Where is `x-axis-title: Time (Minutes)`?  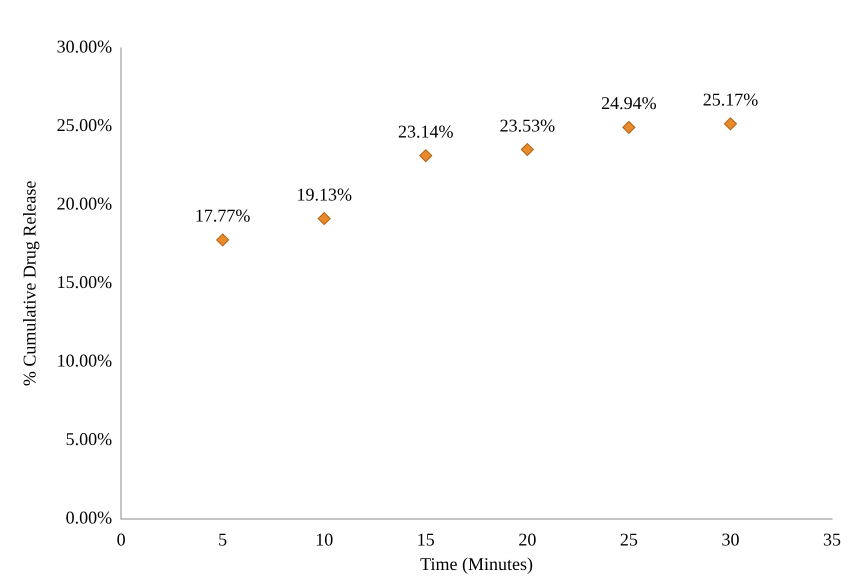 x-axis-title: Time (Minutes) is located at coordinates (476, 564).